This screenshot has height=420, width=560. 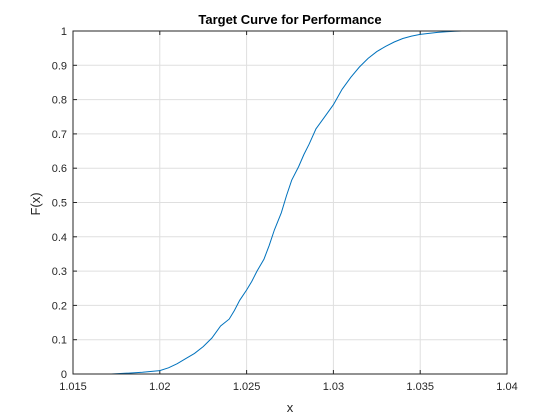 I want to click on y-tick-label: 0, so click(x=64, y=375).